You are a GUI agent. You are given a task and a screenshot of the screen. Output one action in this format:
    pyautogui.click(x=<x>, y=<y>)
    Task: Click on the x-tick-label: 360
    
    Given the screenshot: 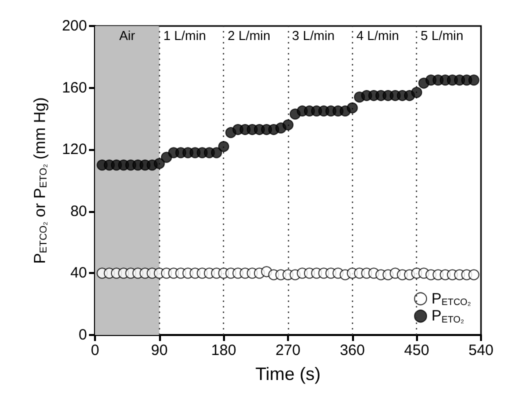 What is the action you would take?
    pyautogui.click(x=352, y=350)
    